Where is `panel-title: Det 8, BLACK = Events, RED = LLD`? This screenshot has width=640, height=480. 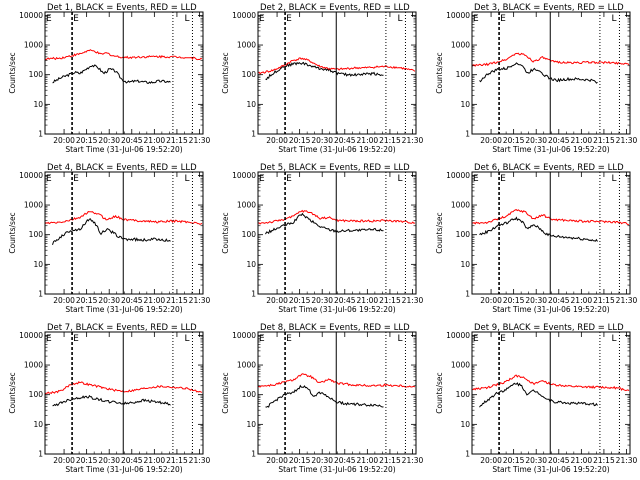
panel-title: Det 8, BLACK = Events, RED = LLD is located at coordinates (335, 328).